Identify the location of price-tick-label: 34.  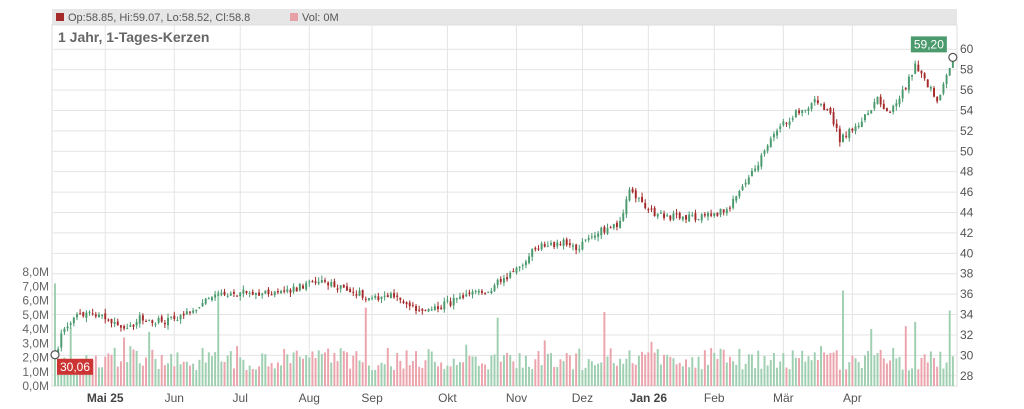
(967, 315).